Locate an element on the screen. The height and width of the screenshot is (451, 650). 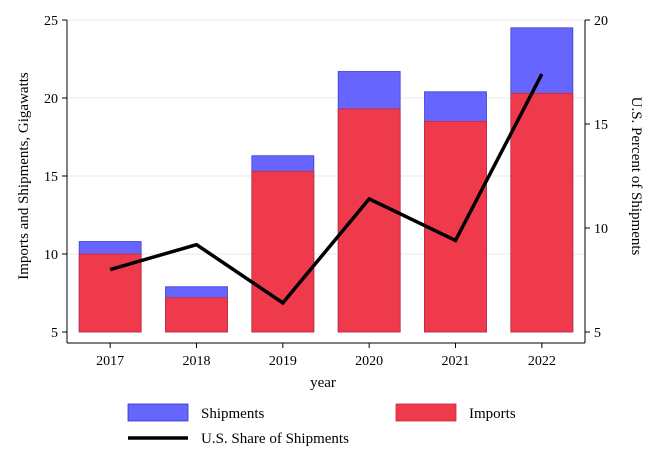
x-axis-title: year is located at coordinates (323, 383).